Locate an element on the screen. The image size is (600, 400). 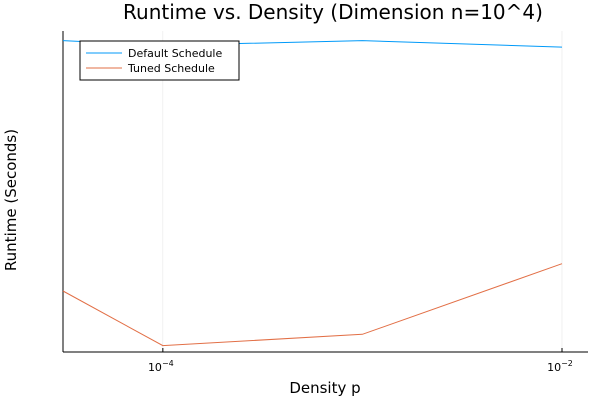
x-tick-label-1: 10⁻² is located at coordinates (560, 366).